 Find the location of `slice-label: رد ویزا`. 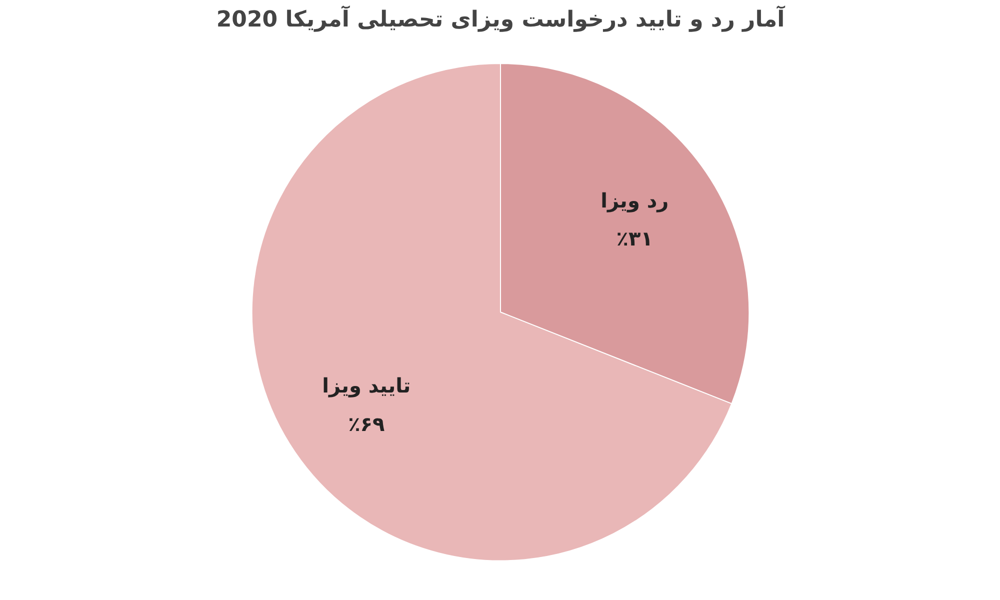

slice-label: رد ویزا is located at coordinates (634, 200).